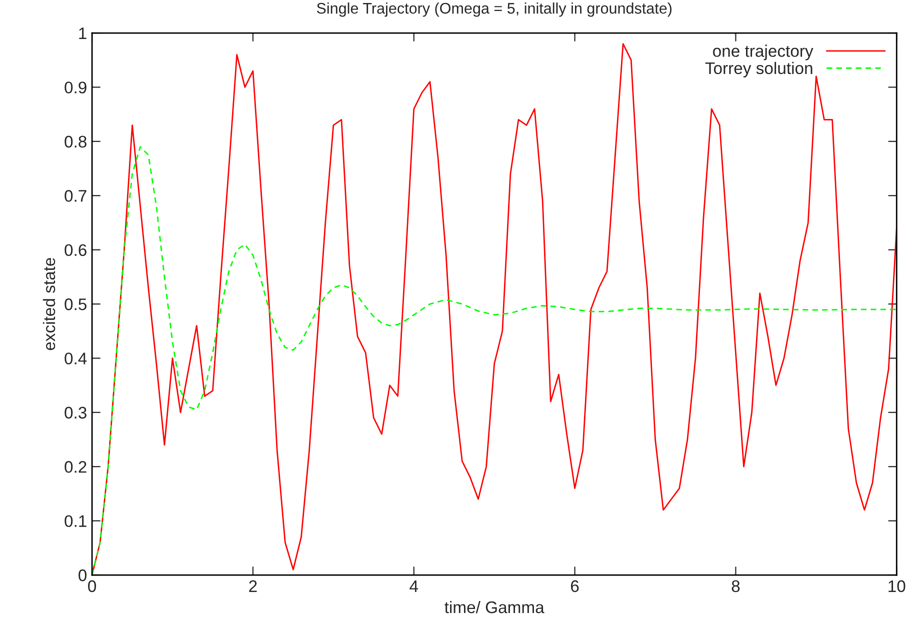  Describe the element at coordinates (75, 358) in the screenshot. I see `y-tick-label: 0.4` at that location.